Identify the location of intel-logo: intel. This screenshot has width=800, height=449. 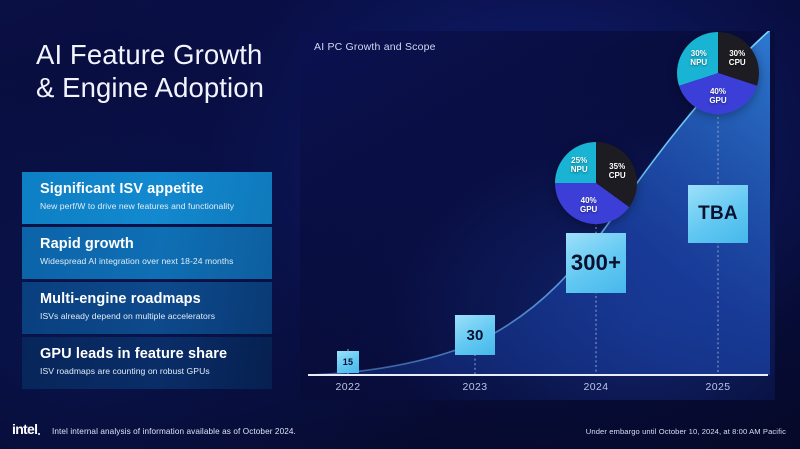
(26, 429).